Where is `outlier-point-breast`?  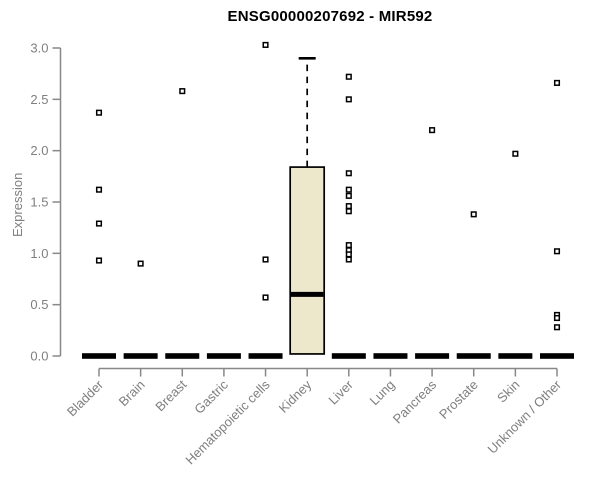 outlier-point-breast is located at coordinates (182, 91).